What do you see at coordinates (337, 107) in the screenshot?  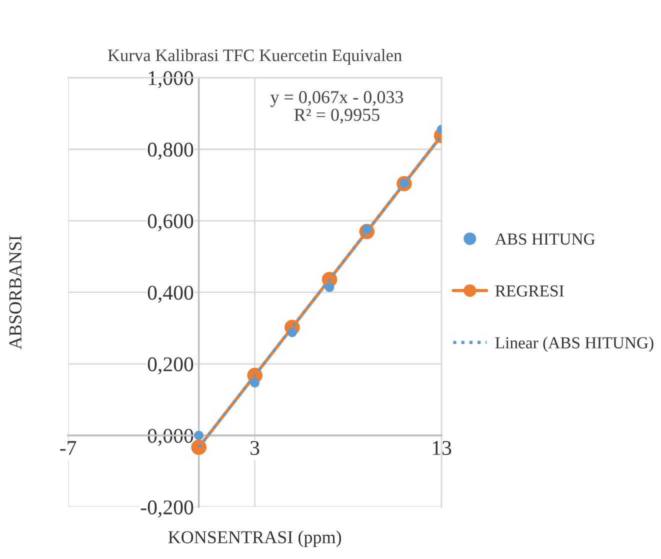 I see `annotation: y = 0,067x - 0,033 R² = 0,9955` at bounding box center [337, 107].